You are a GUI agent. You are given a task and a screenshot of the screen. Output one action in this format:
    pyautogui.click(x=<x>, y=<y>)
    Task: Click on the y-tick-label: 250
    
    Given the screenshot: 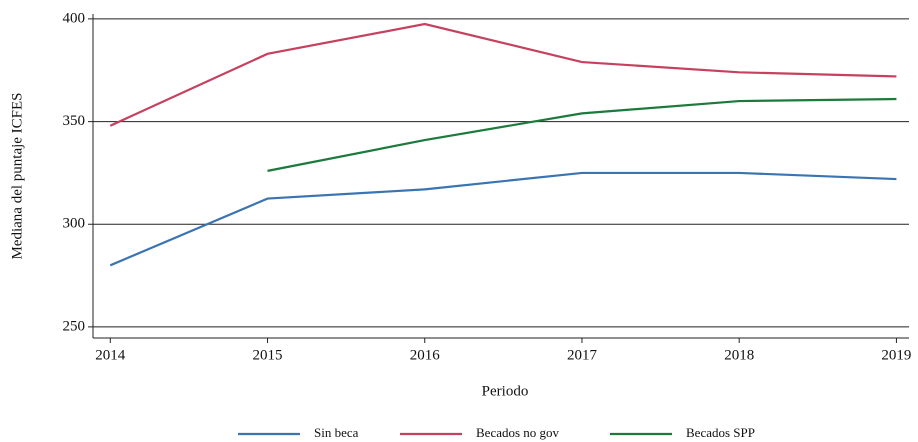 What is the action you would take?
    pyautogui.click(x=74, y=326)
    